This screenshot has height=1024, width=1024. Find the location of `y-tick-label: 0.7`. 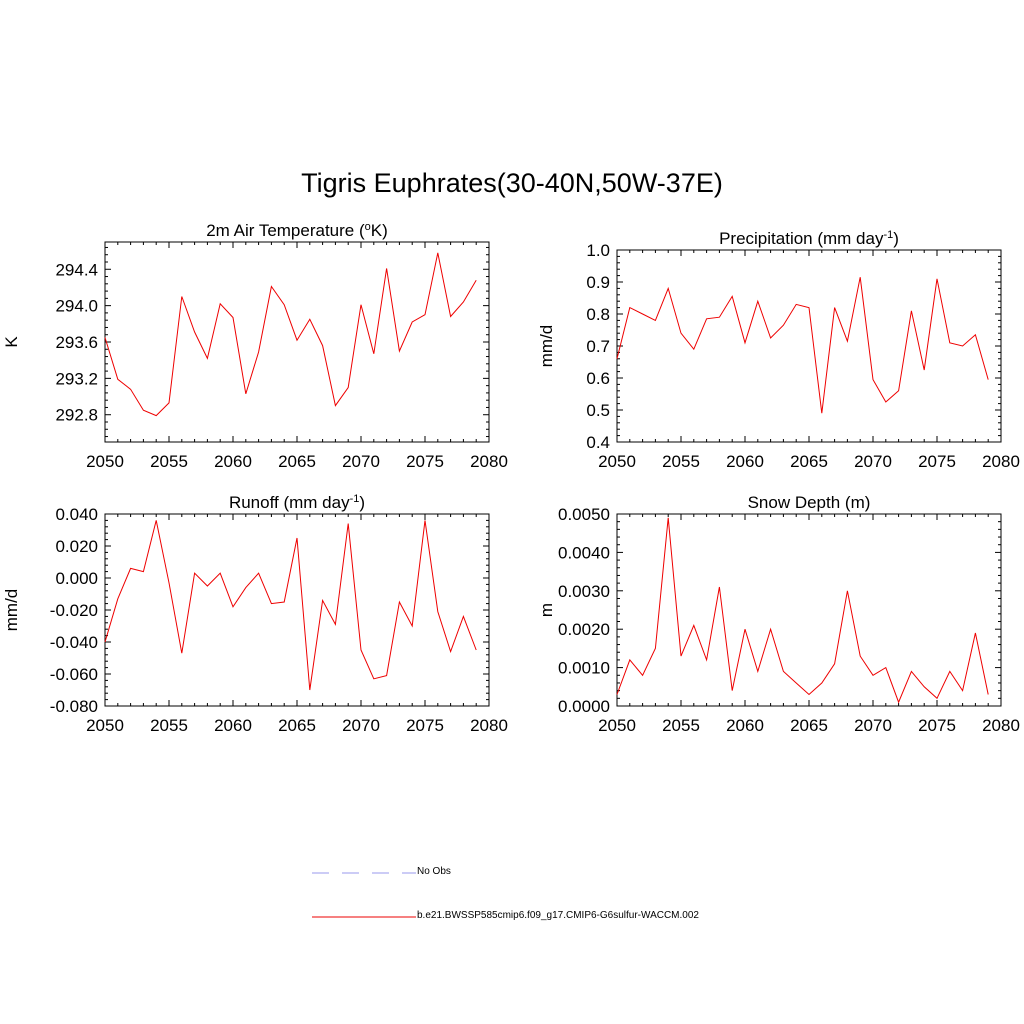

y-tick-label: 0.7 is located at coordinates (598, 346).